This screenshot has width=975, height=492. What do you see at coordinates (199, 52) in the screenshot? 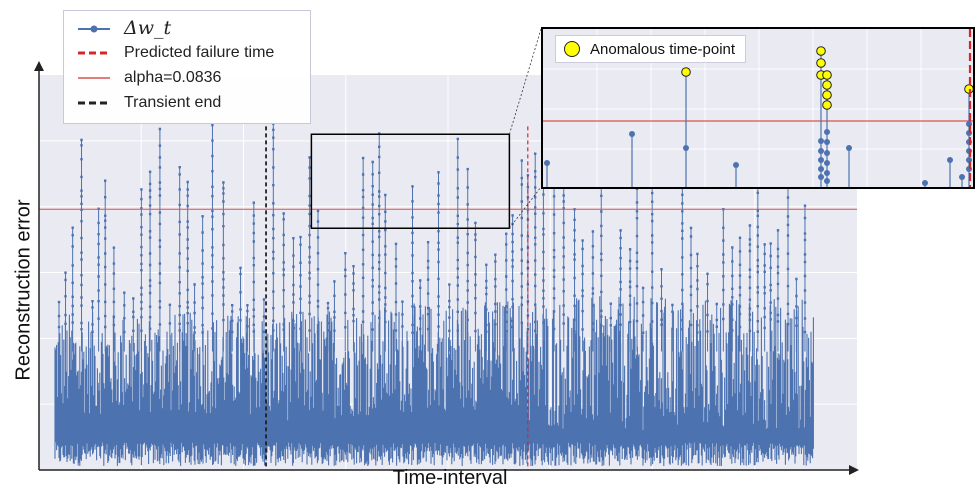
I see `legend-failure-label: Predicted failure time` at bounding box center [199, 52].